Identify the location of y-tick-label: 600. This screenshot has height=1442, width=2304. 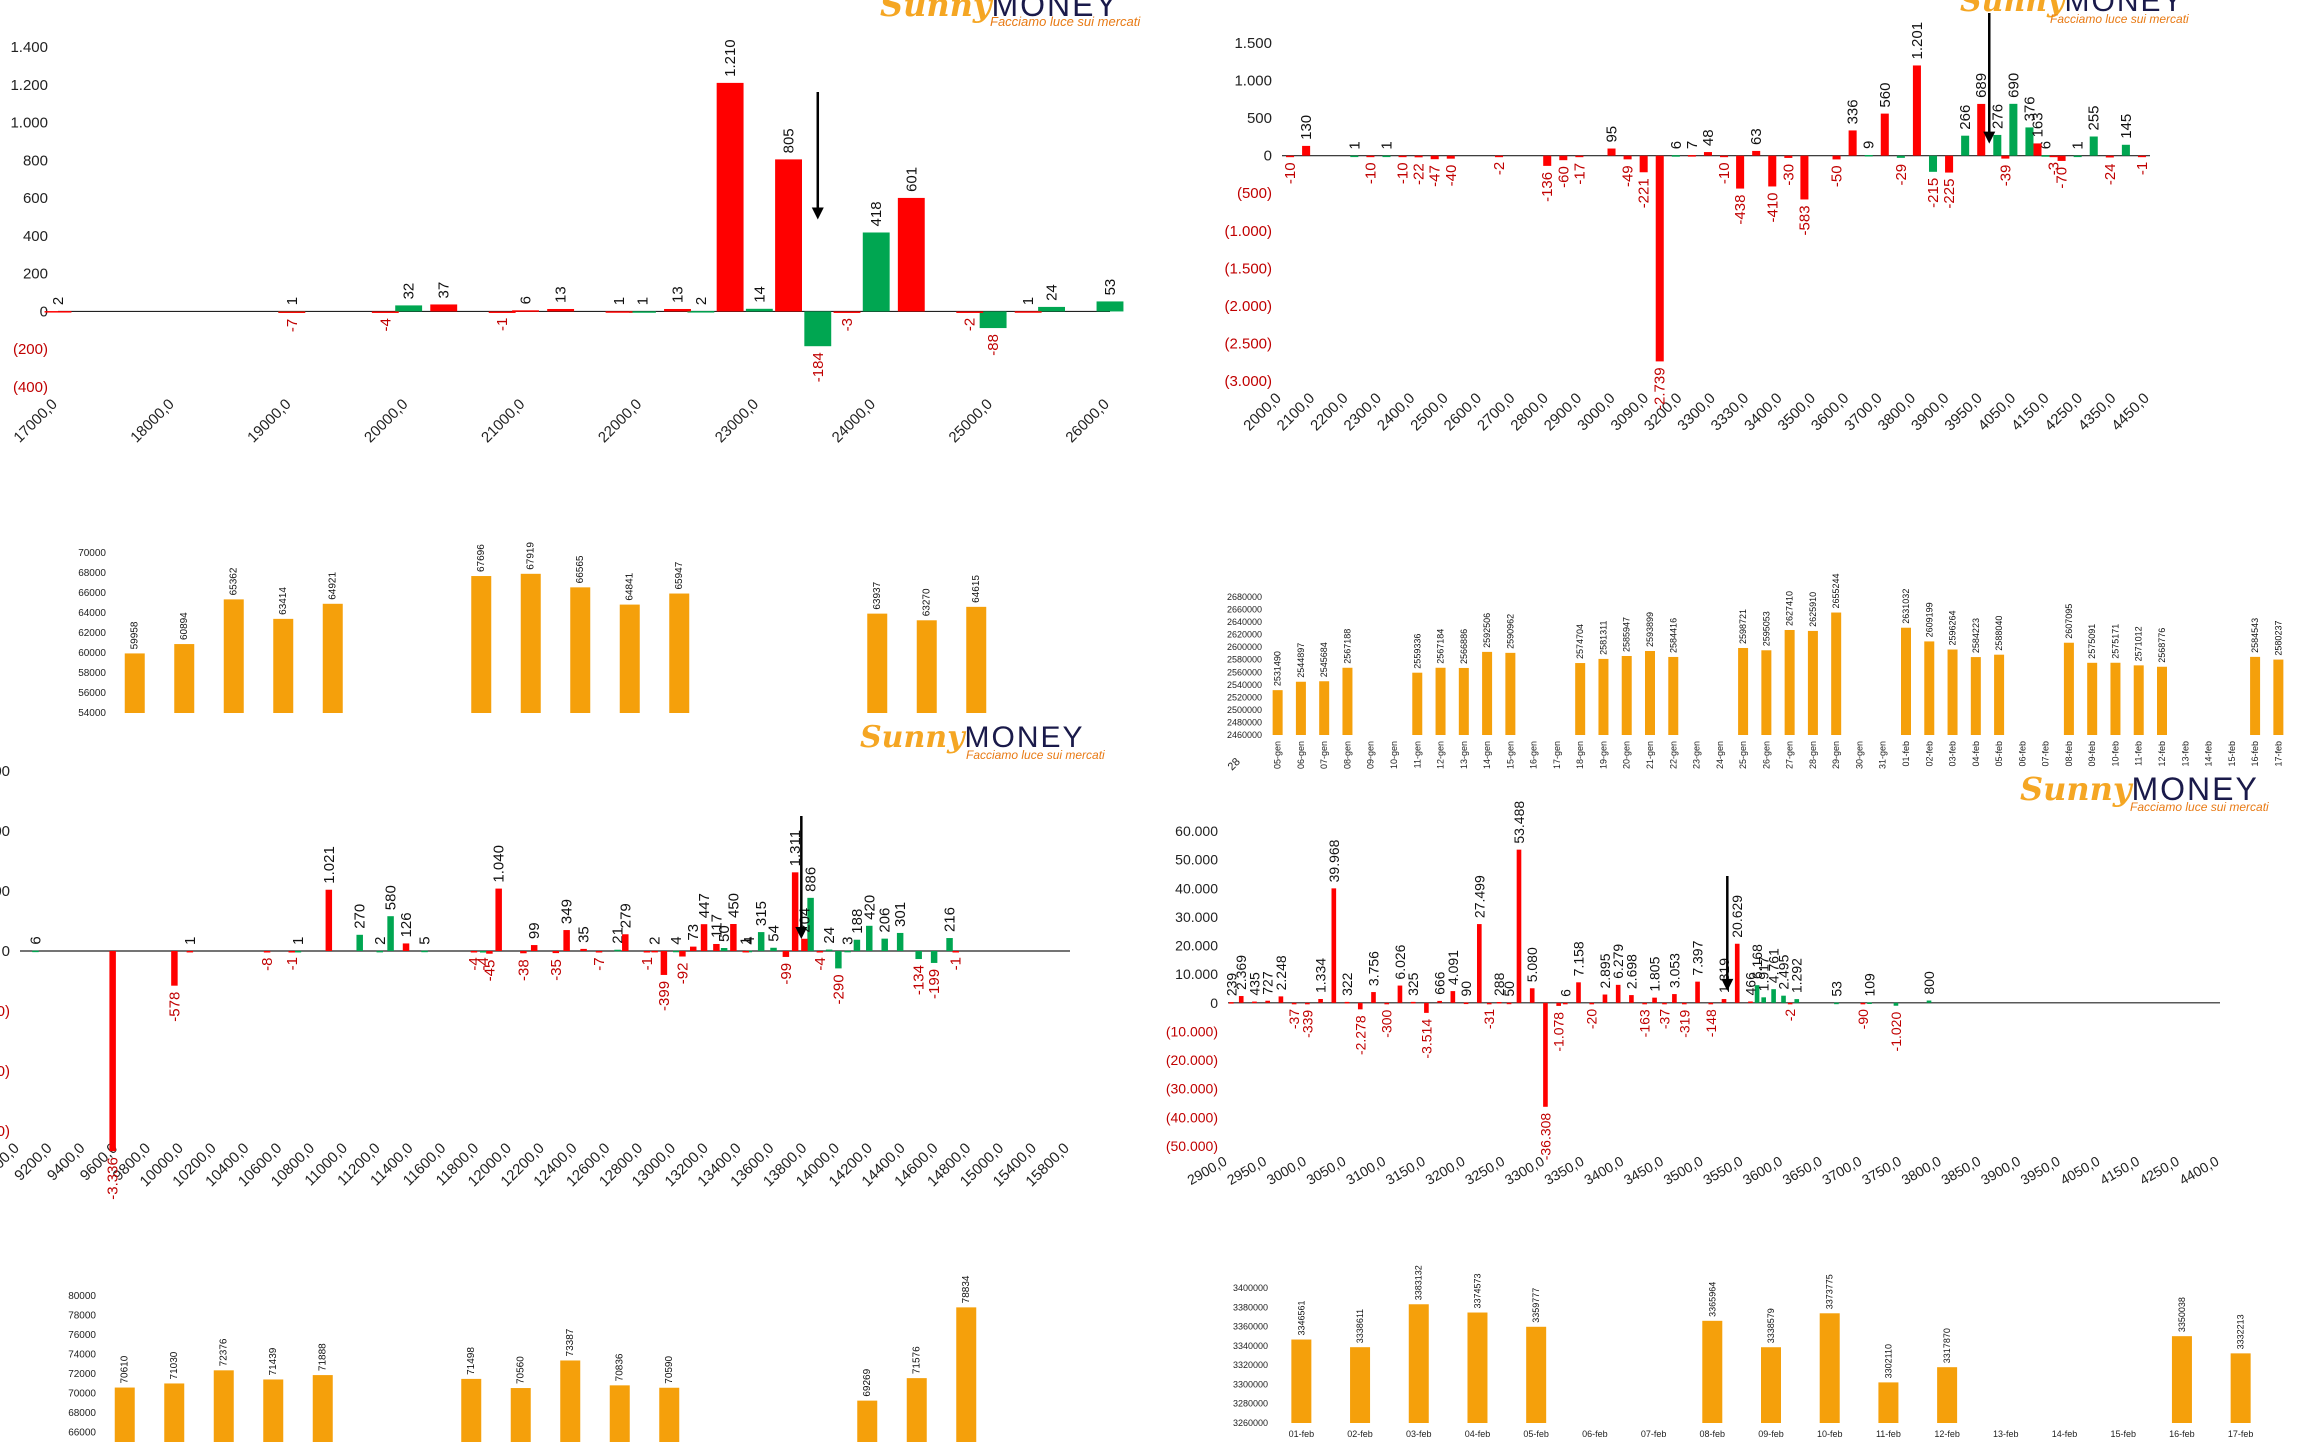
(35, 198).